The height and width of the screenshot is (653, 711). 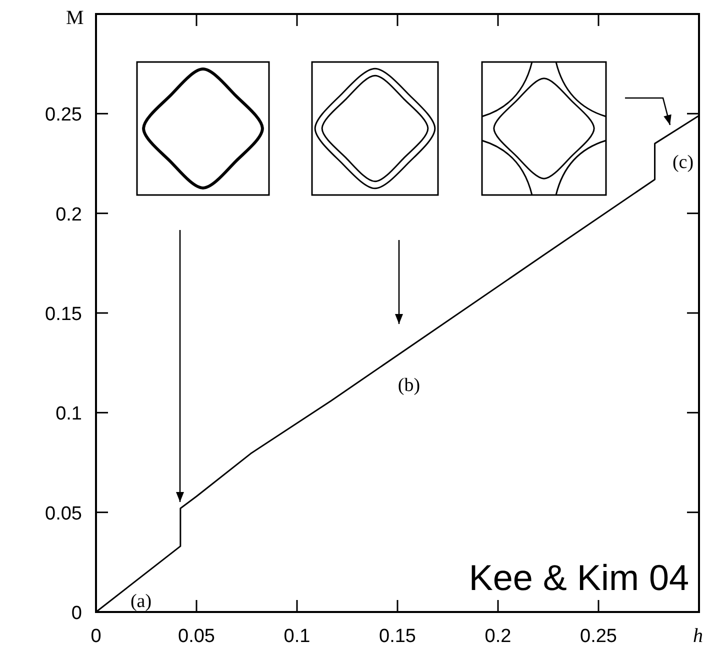 What do you see at coordinates (63, 513) in the screenshot?
I see `y-tick-label: 0.05` at bounding box center [63, 513].